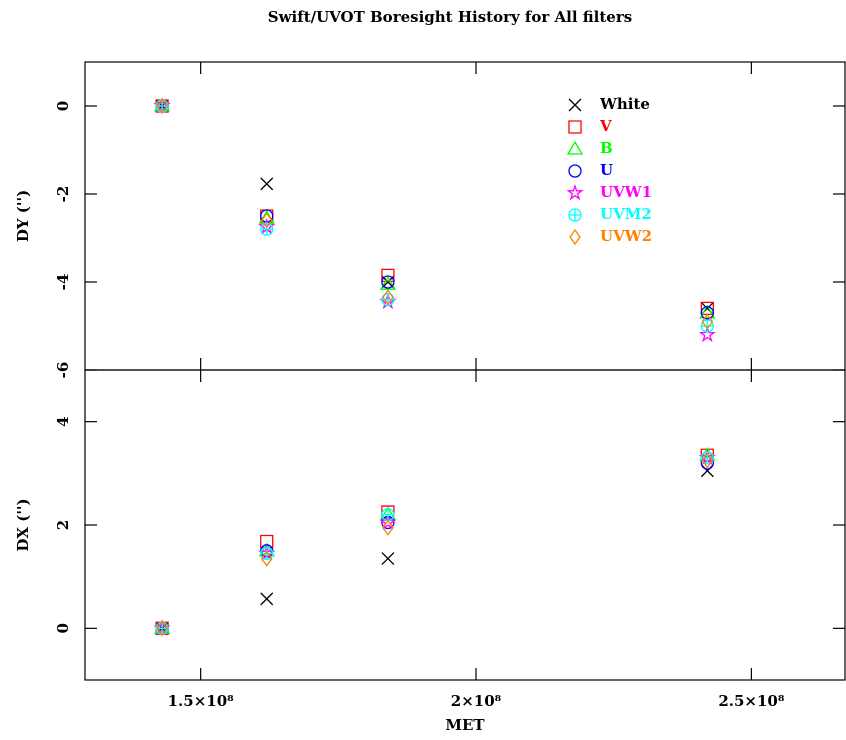  I want to click on y-tick-label: 4, so click(63, 421).